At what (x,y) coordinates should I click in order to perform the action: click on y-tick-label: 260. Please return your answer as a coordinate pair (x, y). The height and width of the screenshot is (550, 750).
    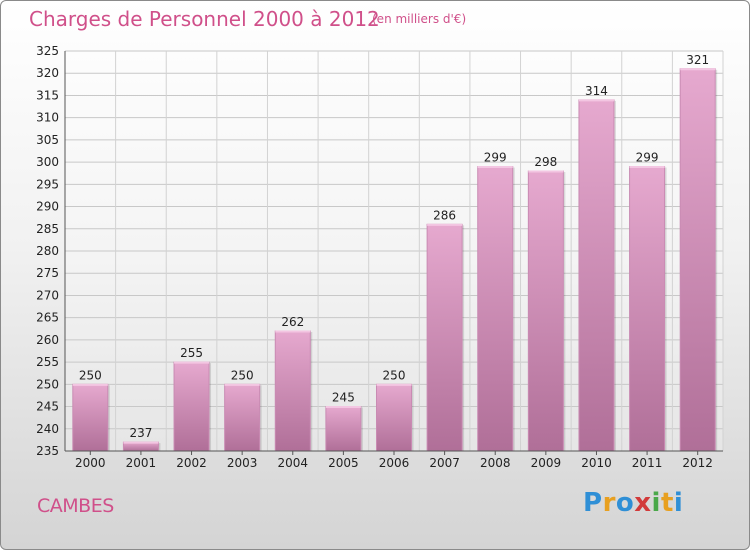
    Looking at the image, I should click on (47, 340).